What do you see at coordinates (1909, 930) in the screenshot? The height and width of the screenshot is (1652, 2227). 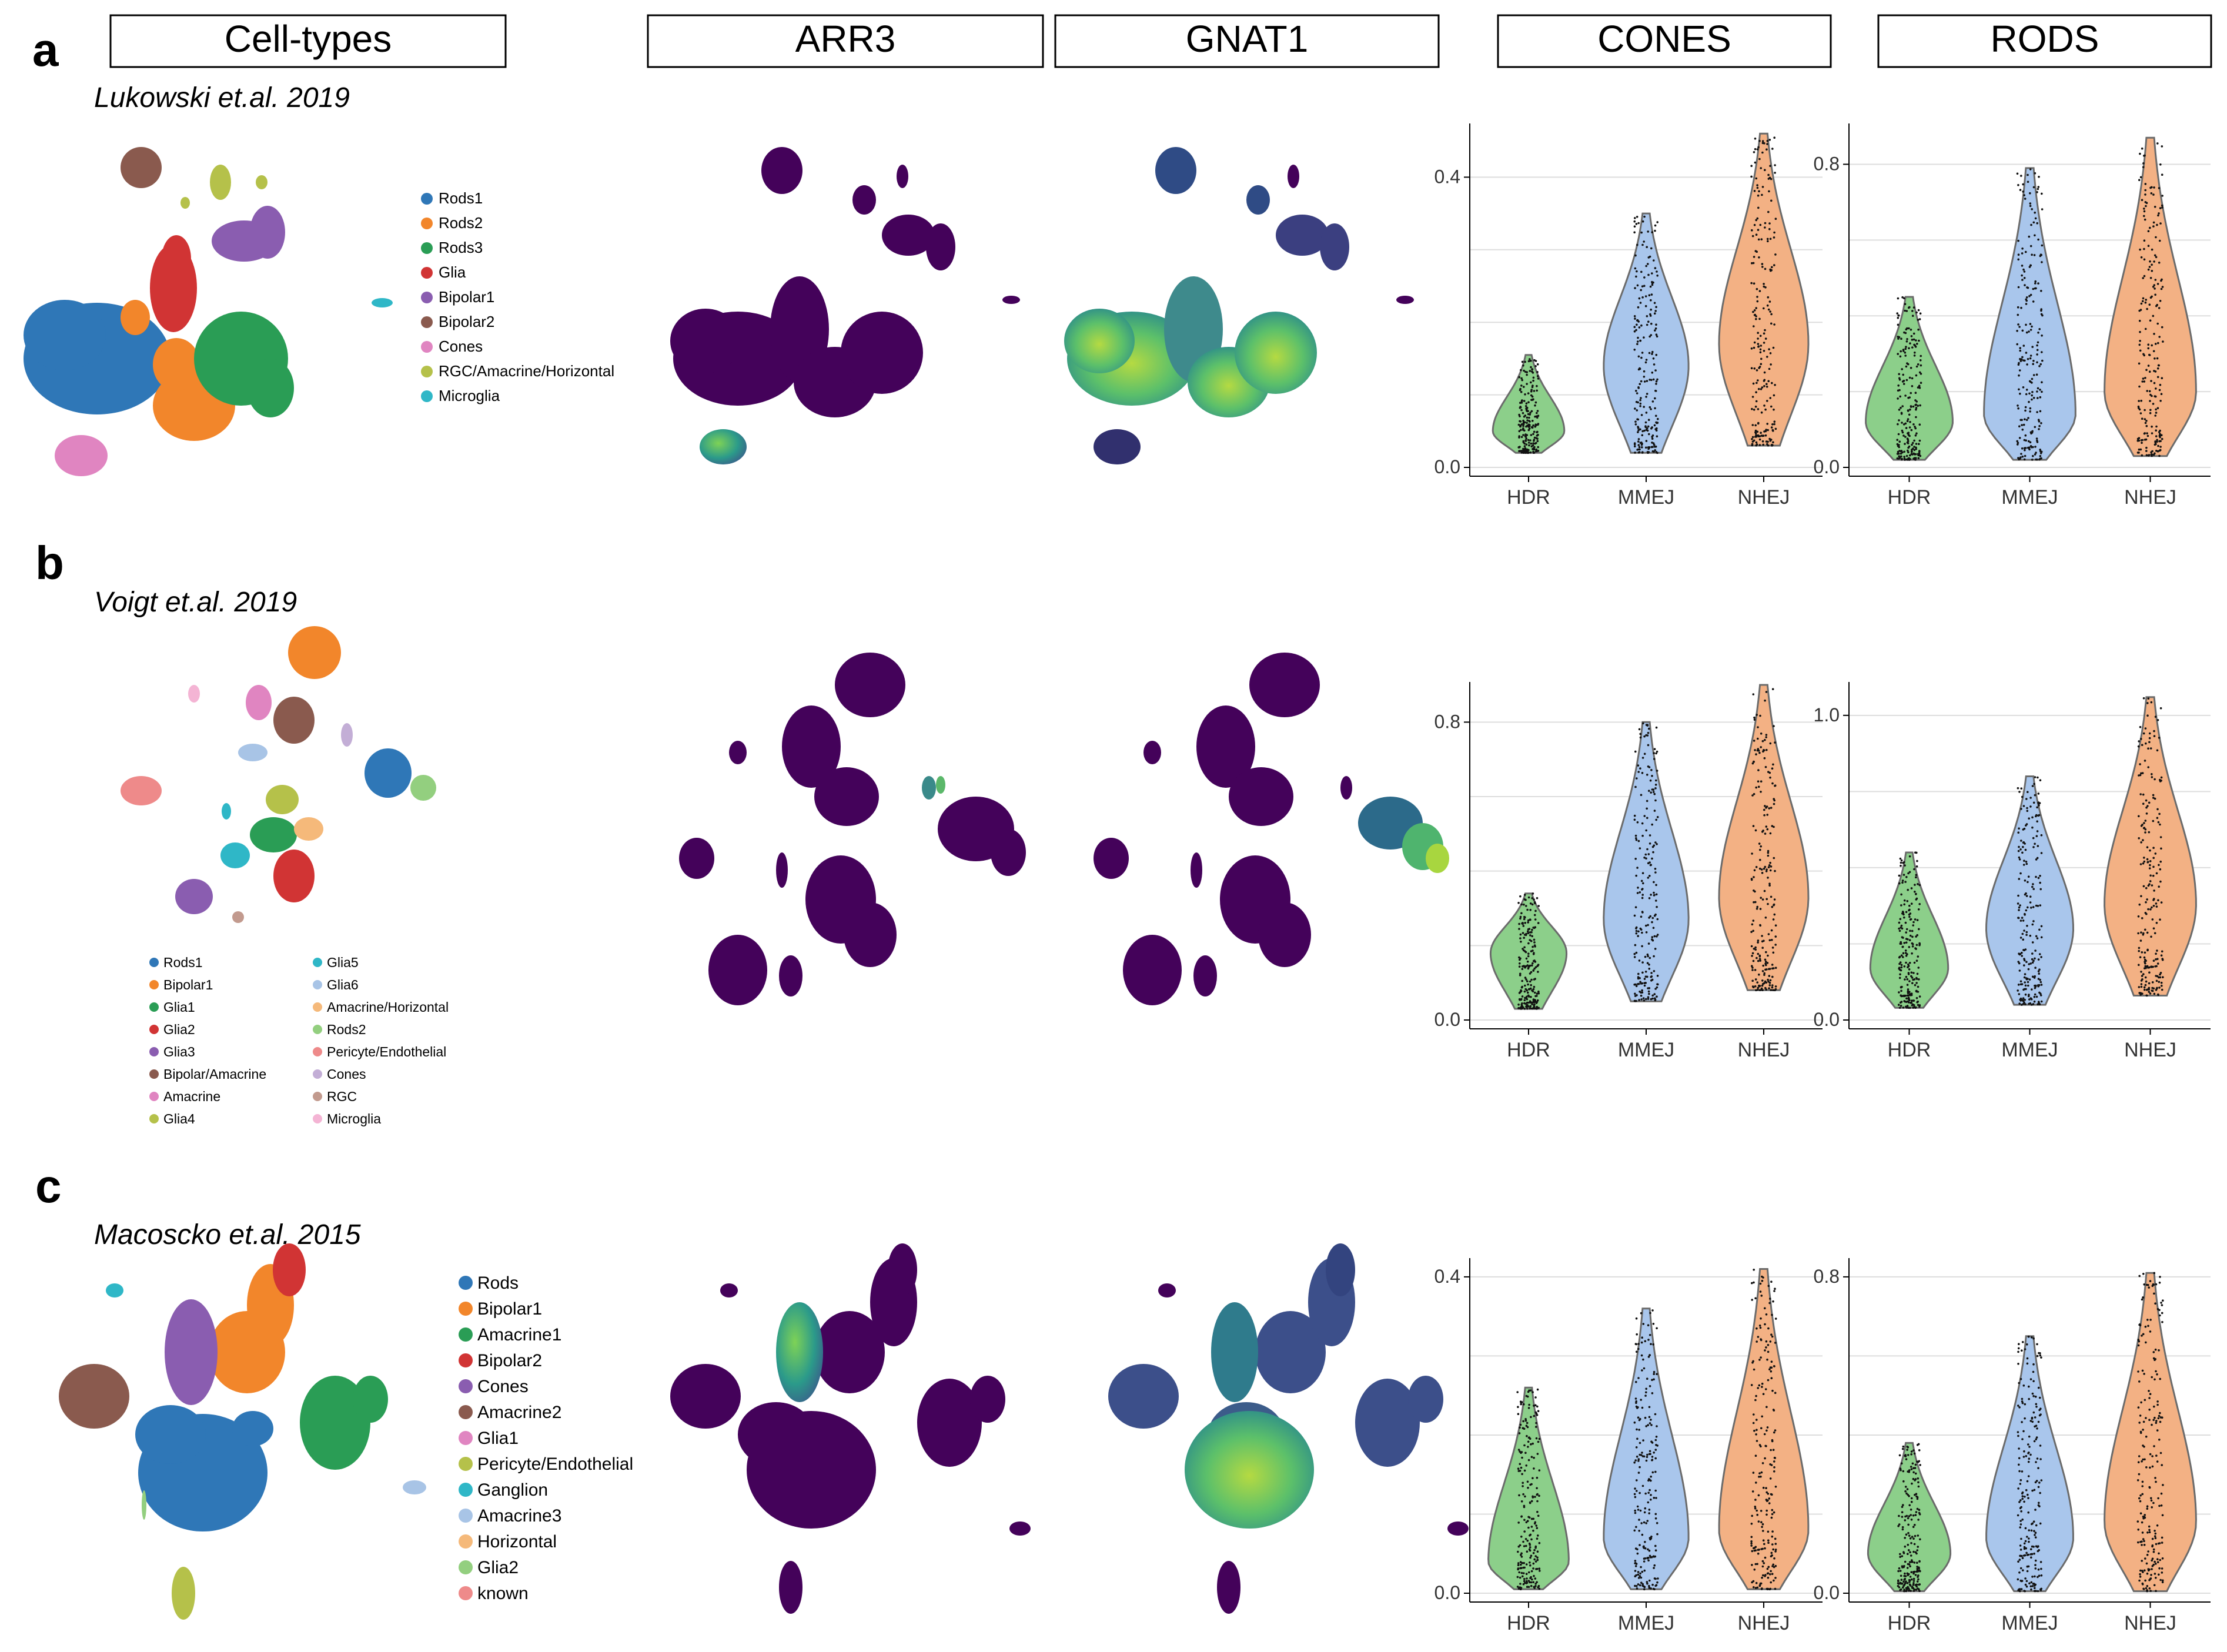 I see `violin-hdr` at bounding box center [1909, 930].